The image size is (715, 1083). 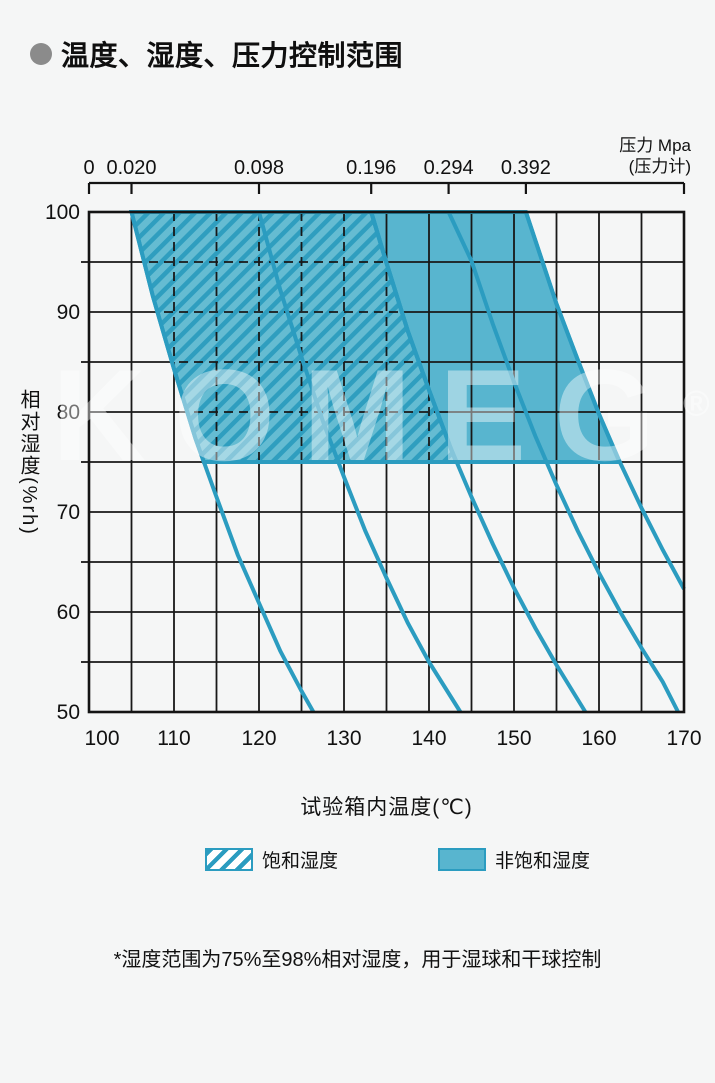 I want to click on title-bullet-icon, so click(x=41, y=54).